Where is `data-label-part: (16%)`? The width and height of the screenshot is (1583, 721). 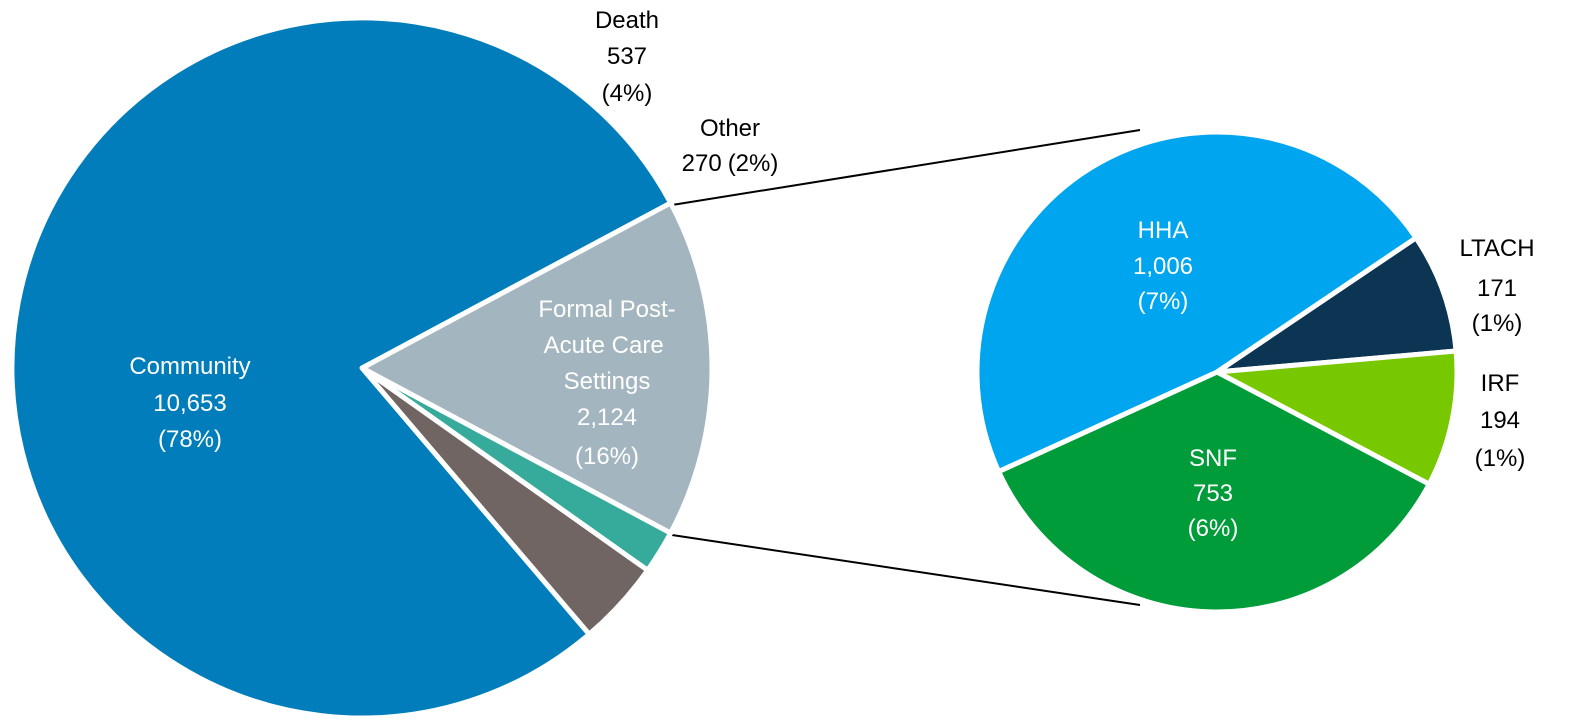 data-label-part: (16%) is located at coordinates (607, 456).